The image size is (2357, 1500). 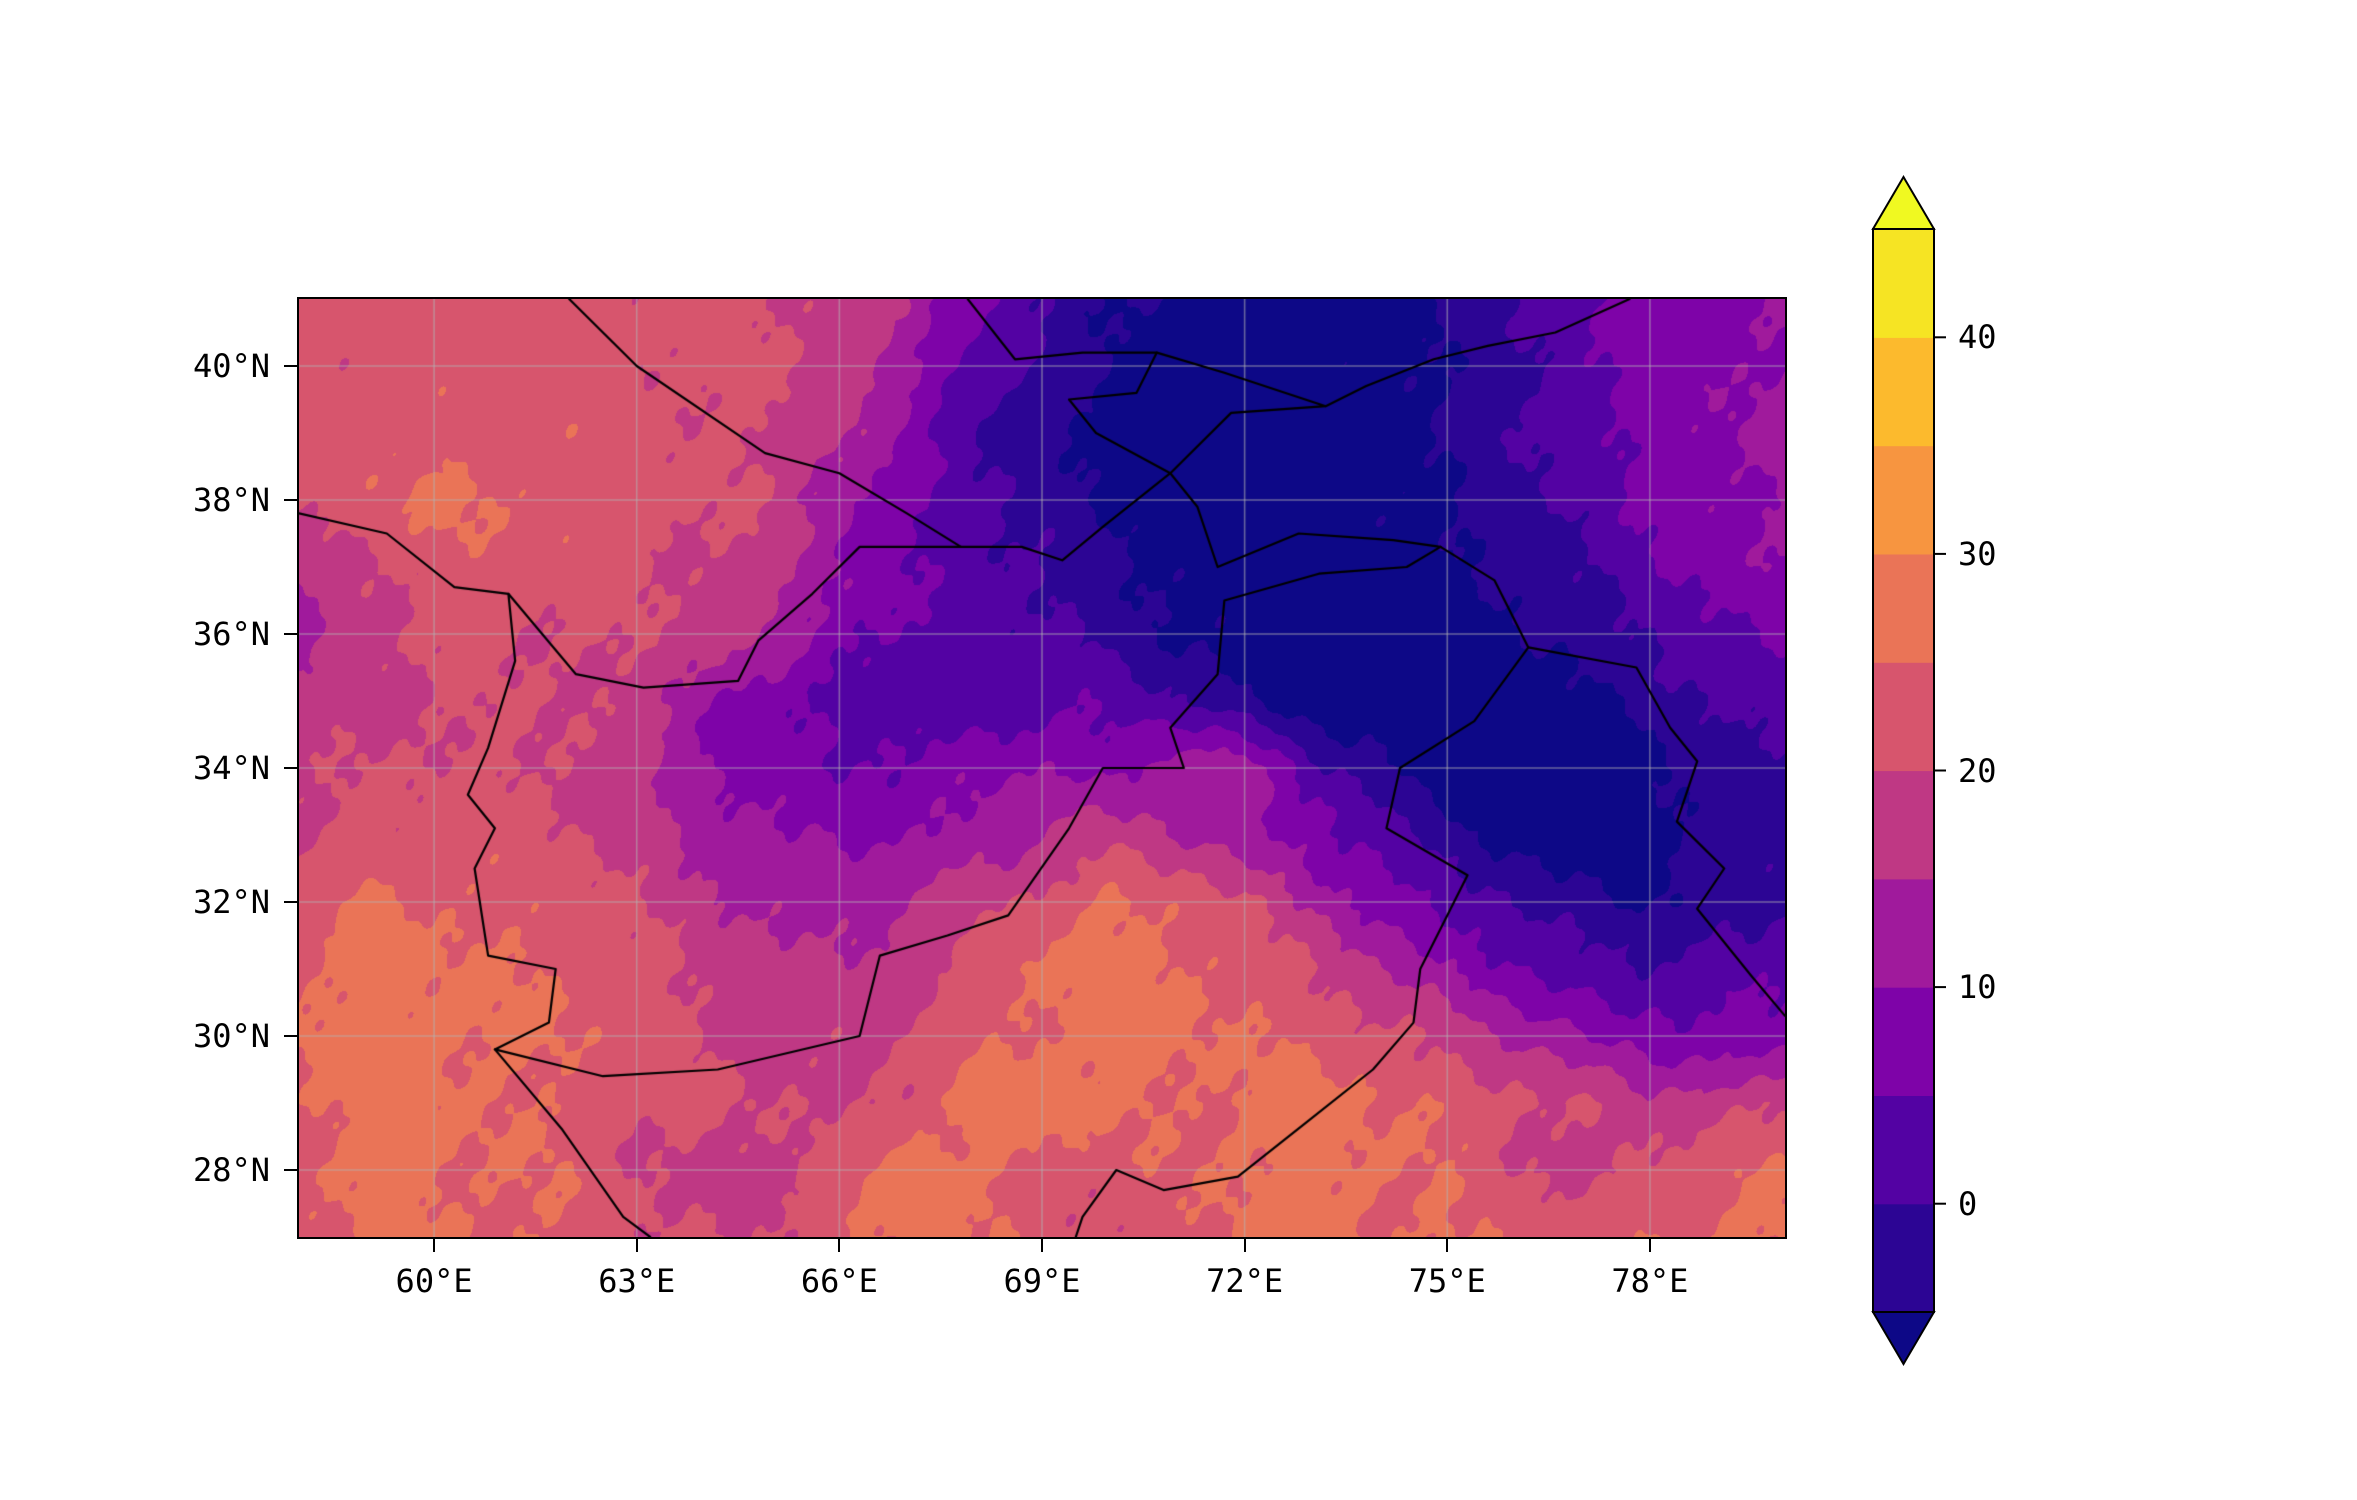 I want to click on colorbar-tick-label: 40, so click(x=1977, y=337).